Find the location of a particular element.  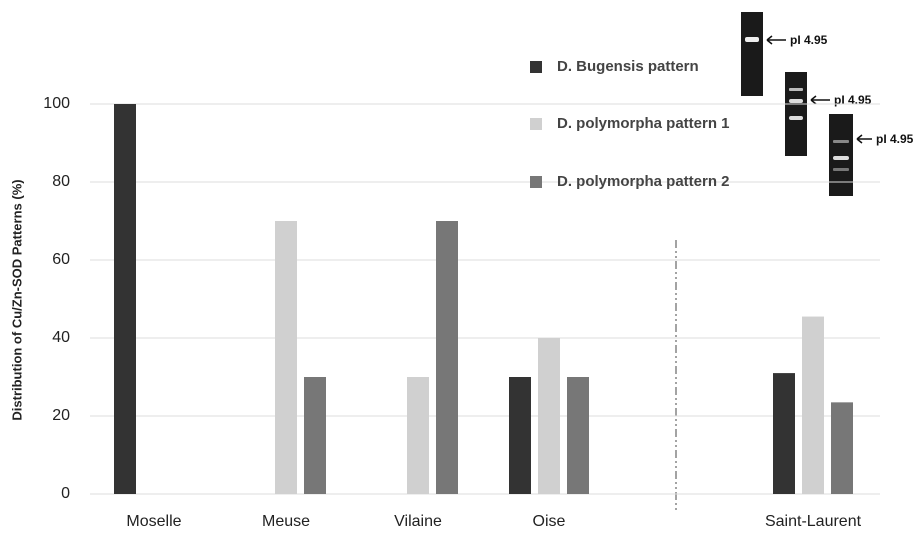

y-tick-label: 40 is located at coordinates (61, 337).